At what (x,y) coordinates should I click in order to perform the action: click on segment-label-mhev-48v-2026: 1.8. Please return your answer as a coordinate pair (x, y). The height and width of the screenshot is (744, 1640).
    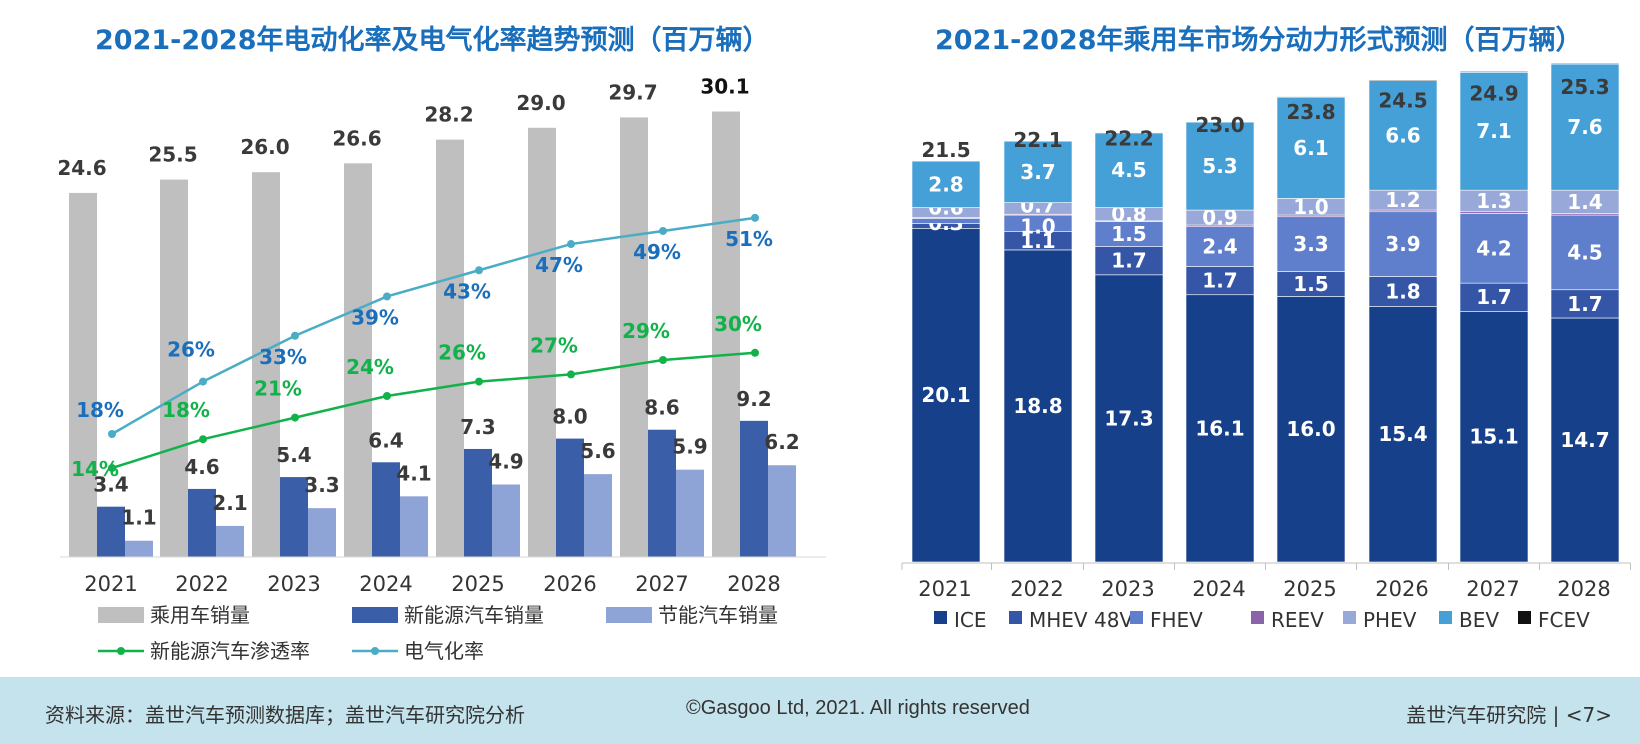
    Looking at the image, I should click on (1402, 291).